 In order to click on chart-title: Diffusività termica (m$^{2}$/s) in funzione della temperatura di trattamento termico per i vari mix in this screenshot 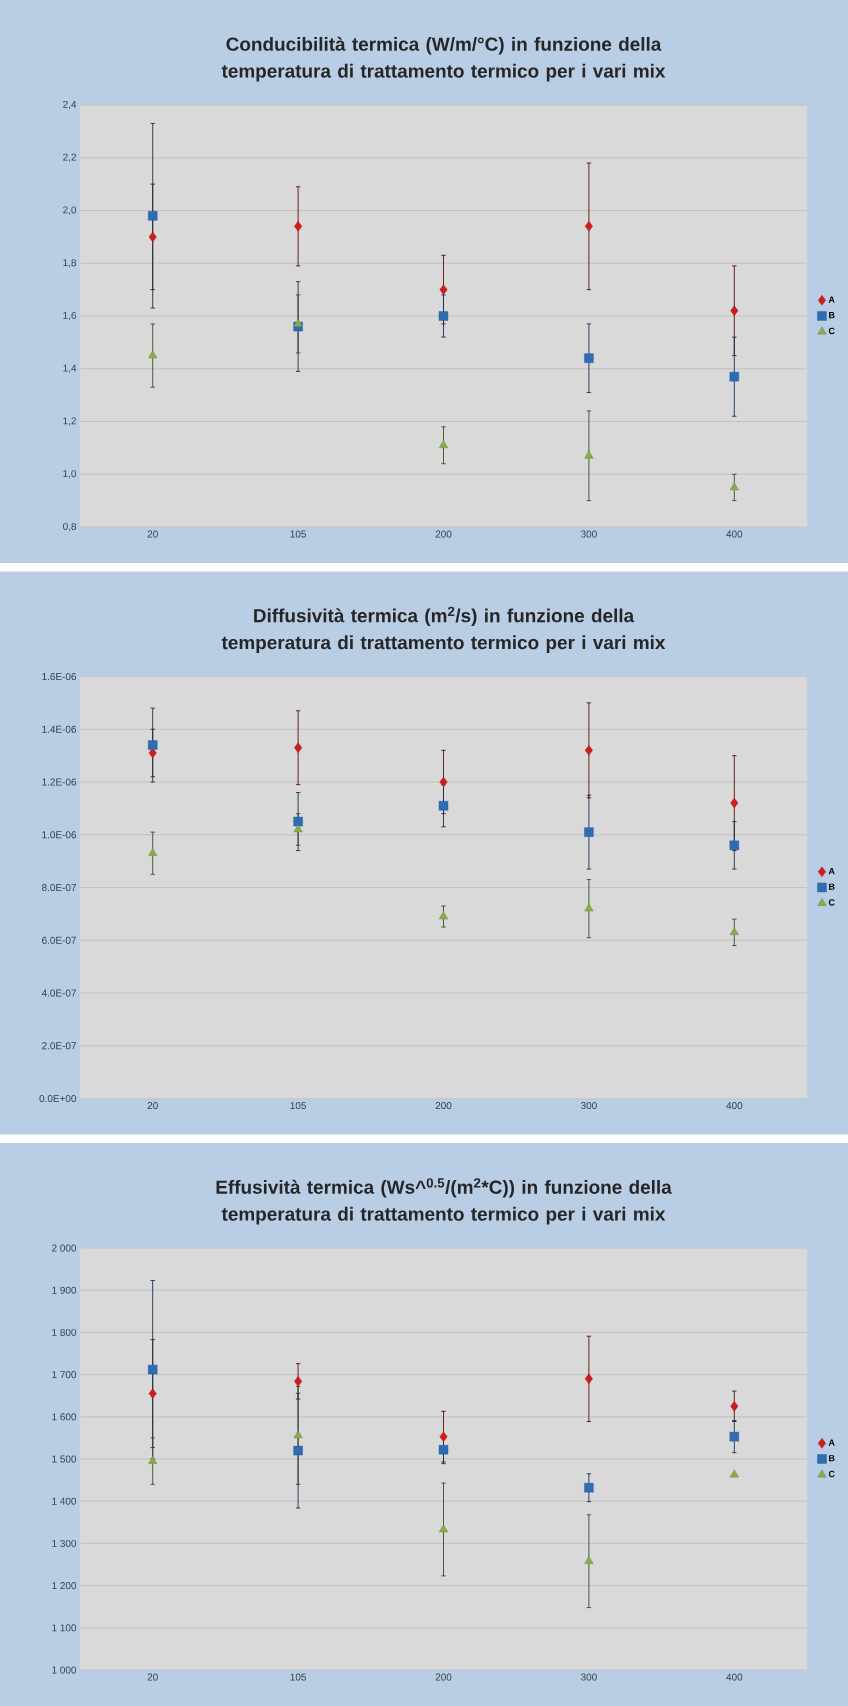, I will do `click(443, 629)`.